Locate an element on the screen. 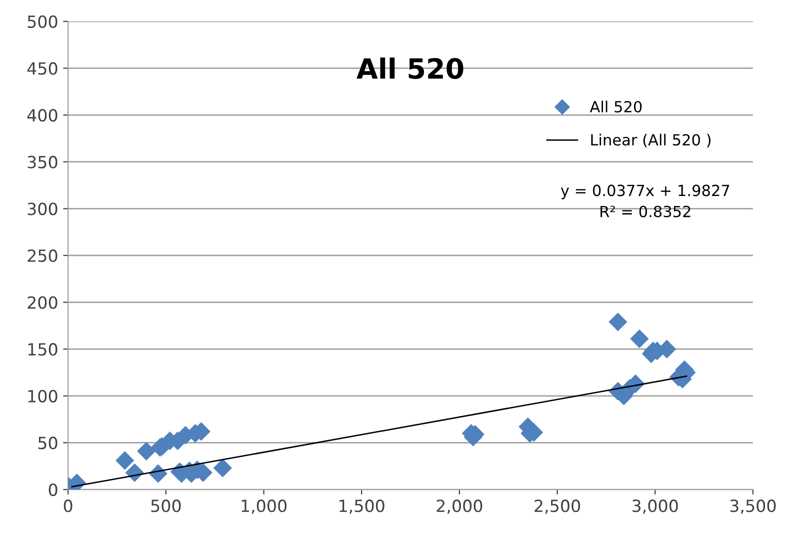  y-tick-label: 500 is located at coordinates (43, 21).